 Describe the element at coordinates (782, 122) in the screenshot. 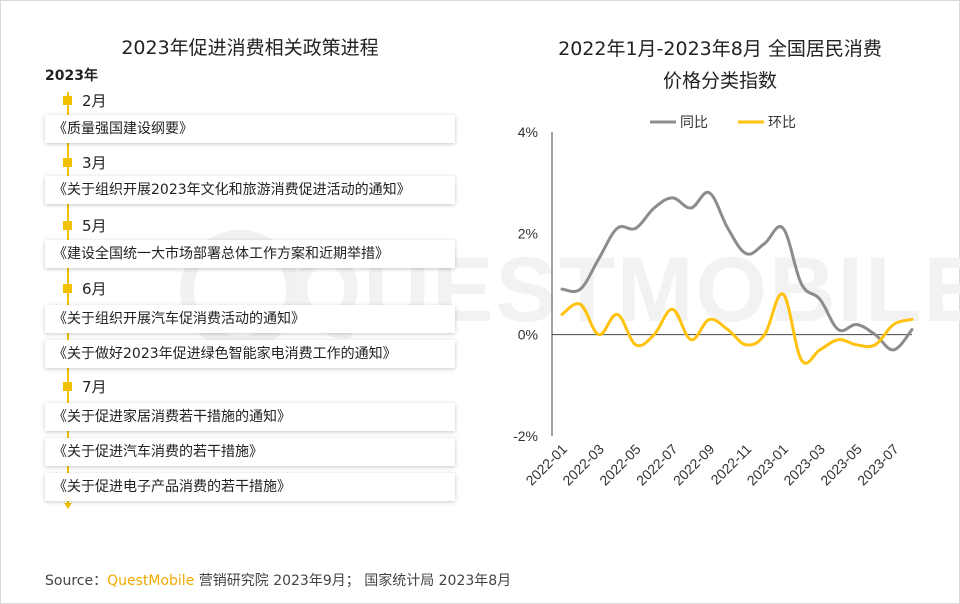

I see `legend-label: 环比` at that location.